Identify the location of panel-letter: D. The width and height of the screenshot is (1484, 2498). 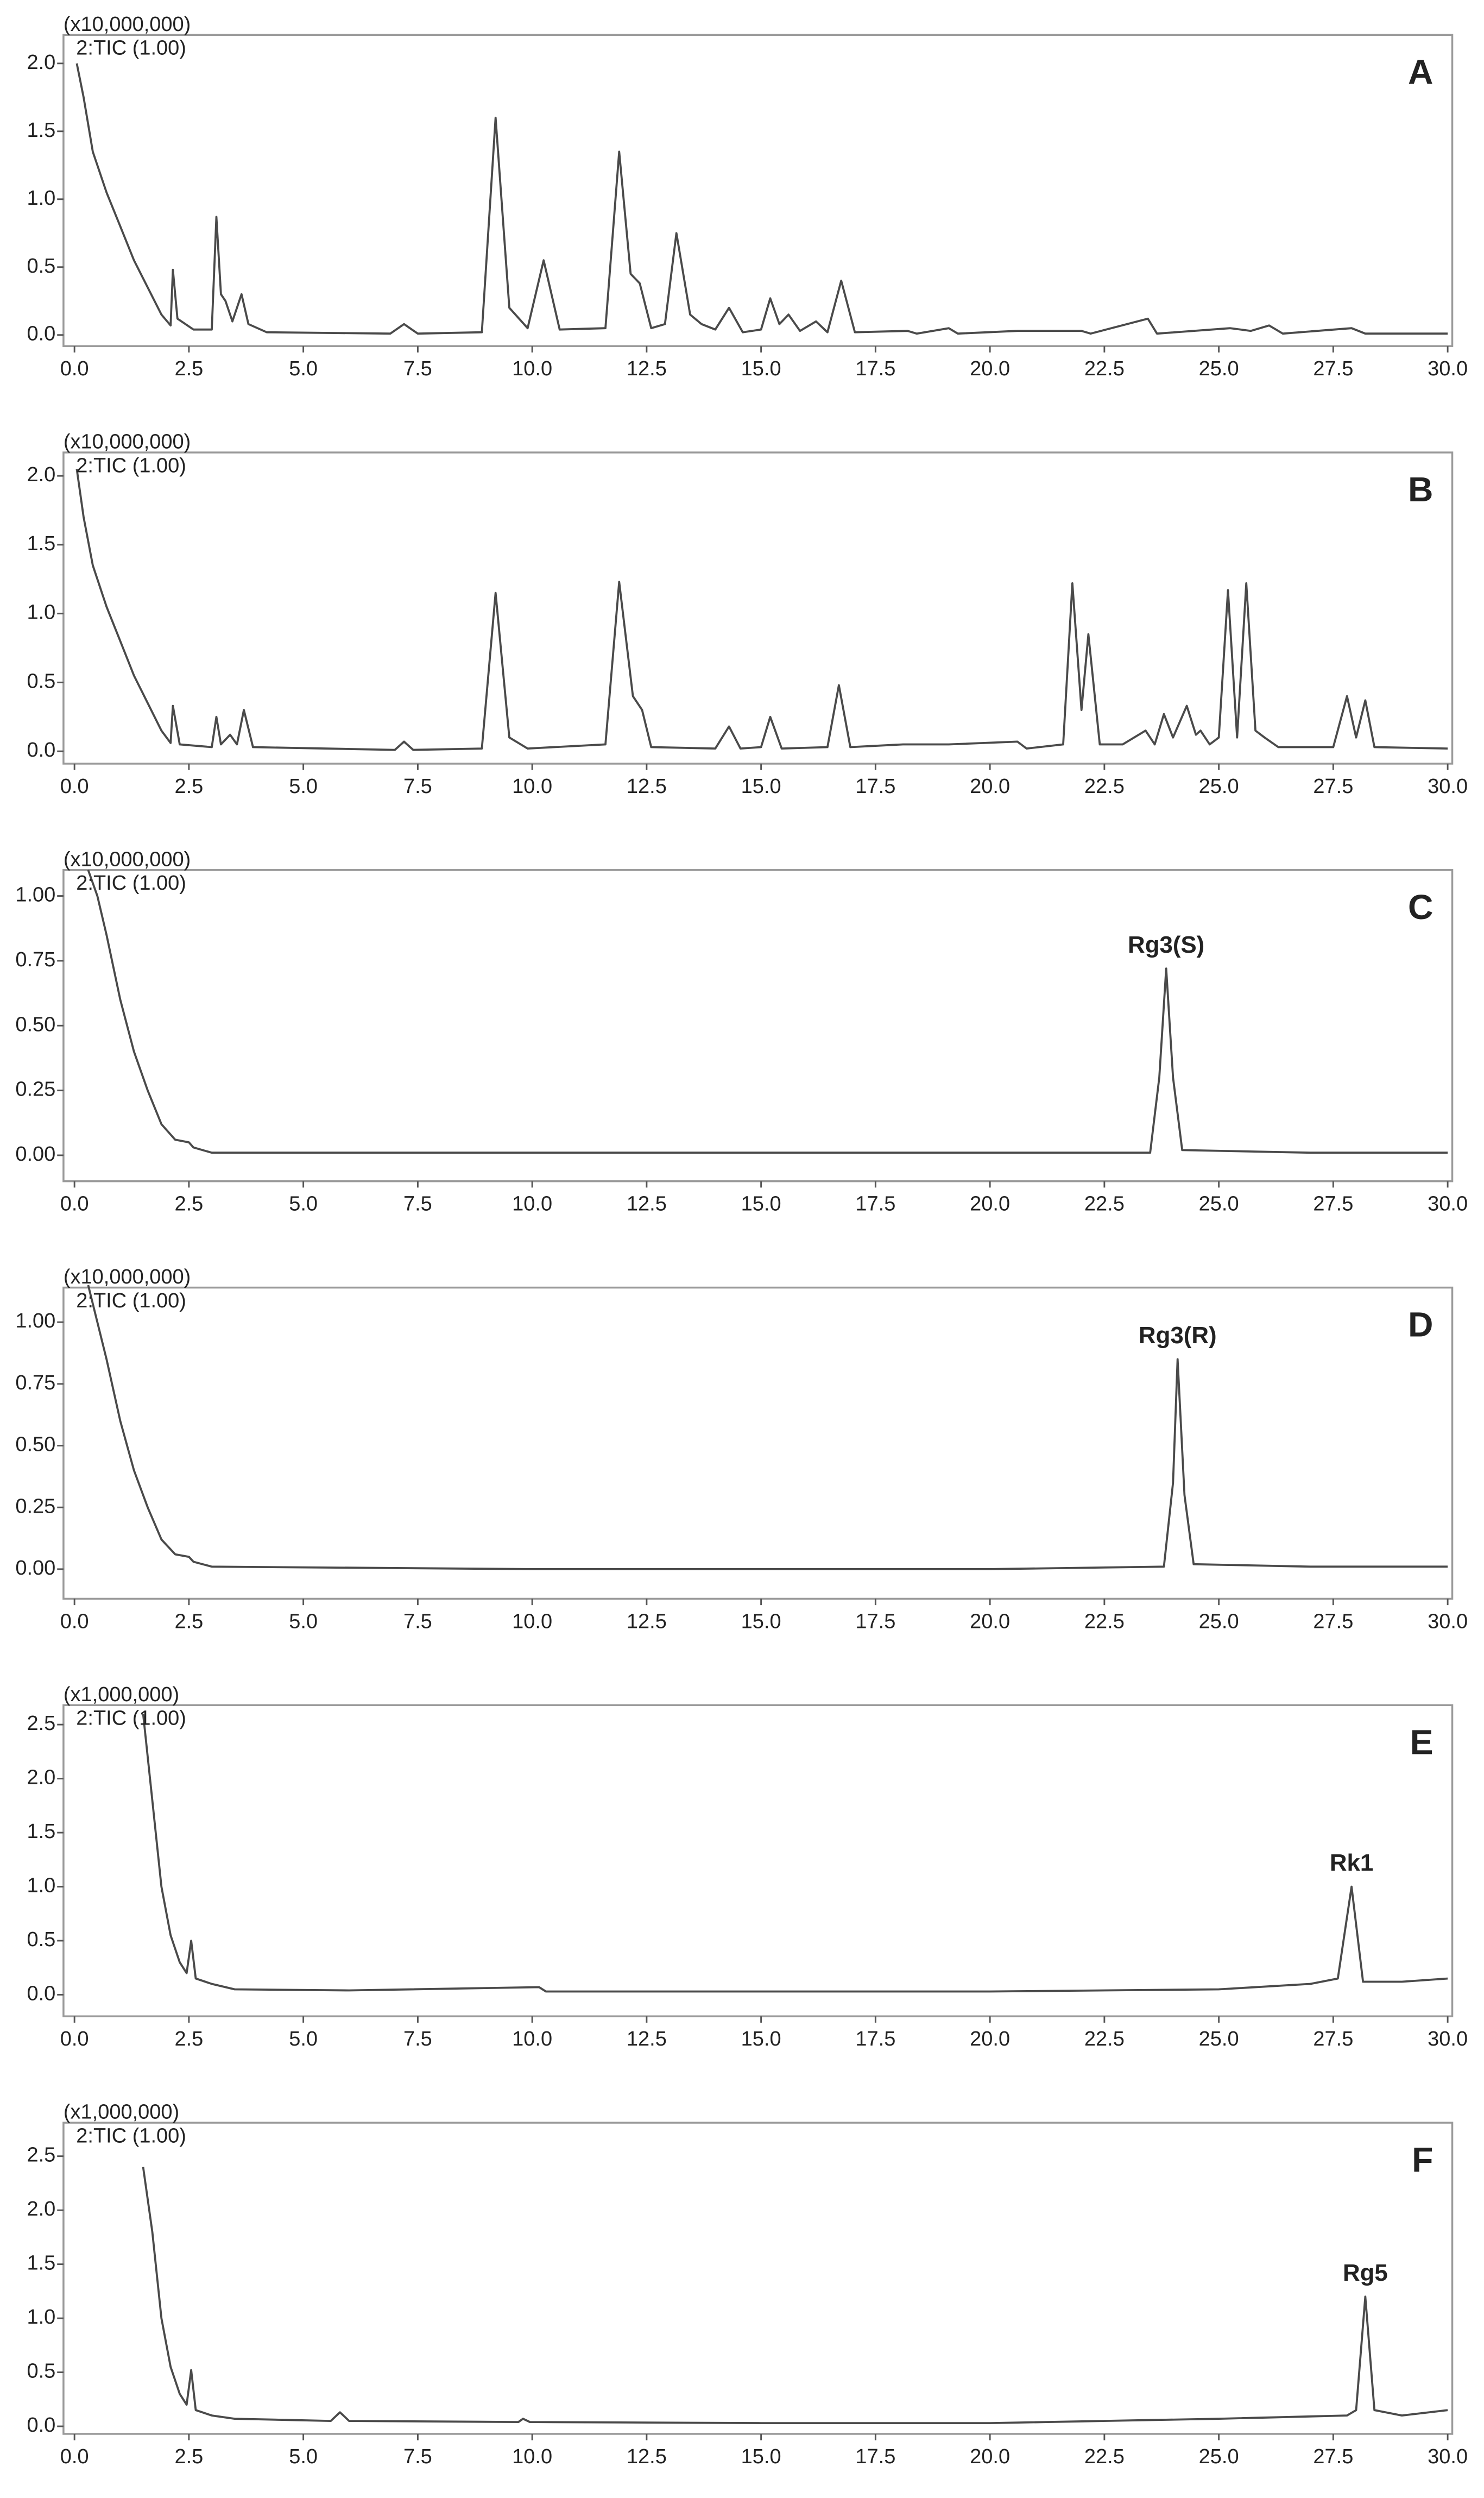
(1420, 1324).